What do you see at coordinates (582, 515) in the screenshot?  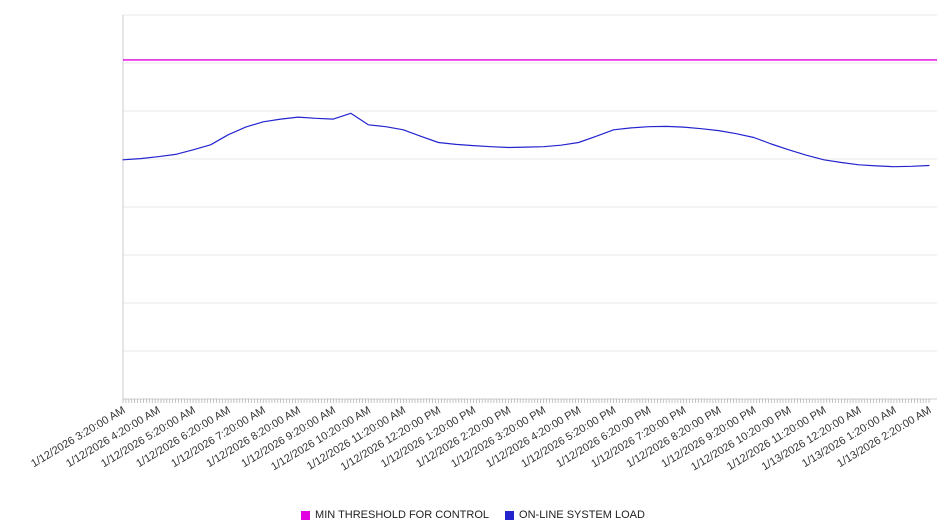 I see `legend-label: ON-LINE SYSTEM LOAD` at bounding box center [582, 515].